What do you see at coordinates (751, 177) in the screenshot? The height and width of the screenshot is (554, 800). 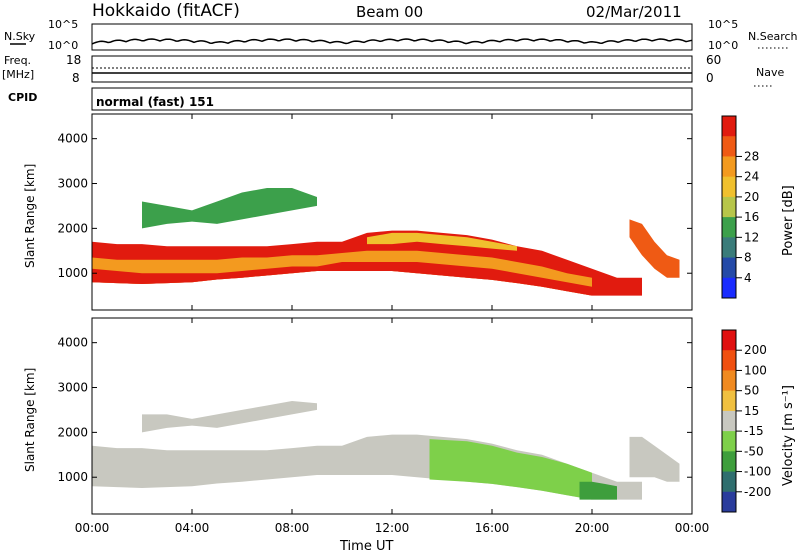 I see `power-tick-label: 24` at bounding box center [751, 177].